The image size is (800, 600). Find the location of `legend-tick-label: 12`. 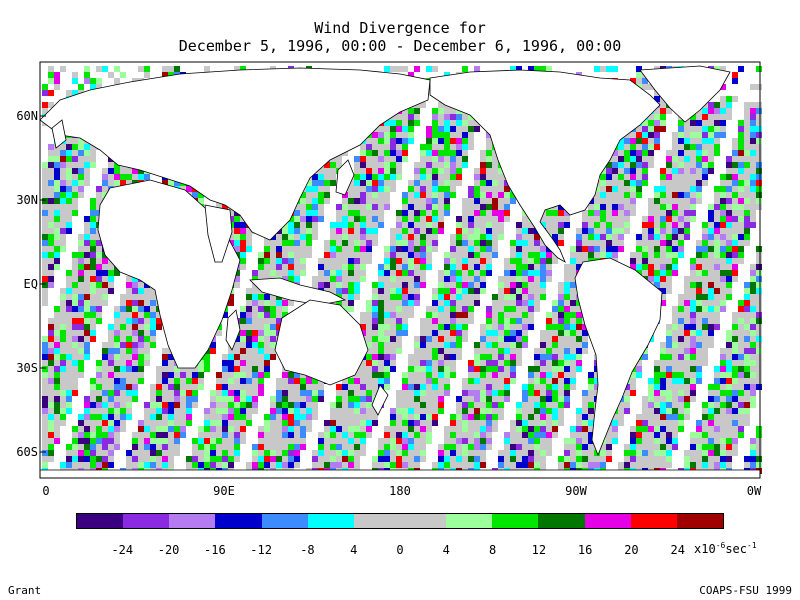

legend-tick-label: 12 is located at coordinates (539, 550).